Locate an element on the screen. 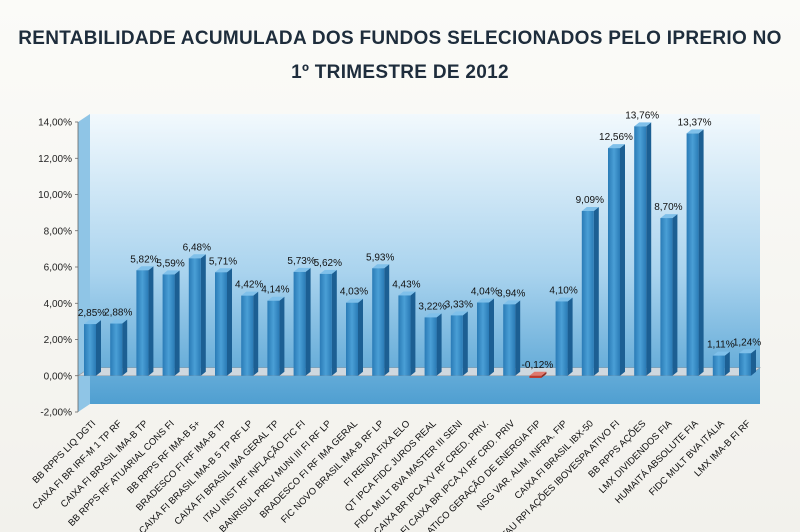 Image resolution: width=800 pixels, height=532 pixels. data-label: 4,10% is located at coordinates (563, 290).